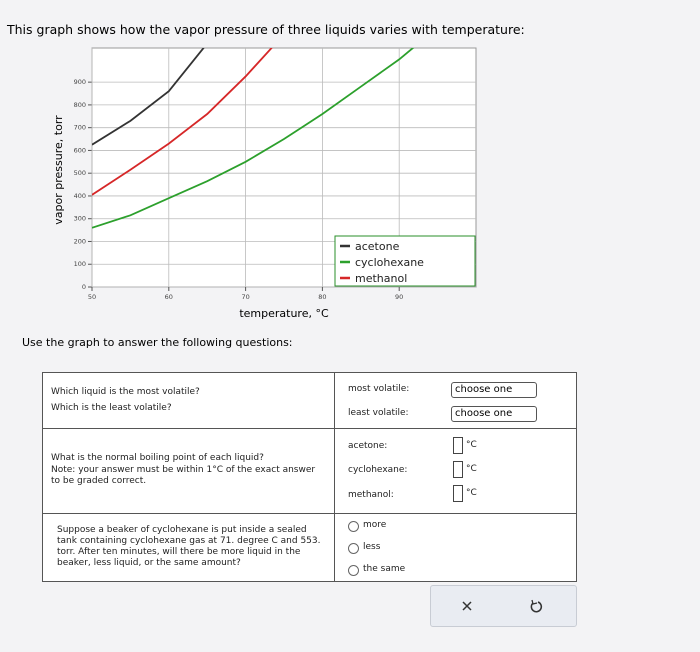 The image size is (700, 652). Describe the element at coordinates (368, 446) in the screenshot. I see `field-label: acetone:` at that location.